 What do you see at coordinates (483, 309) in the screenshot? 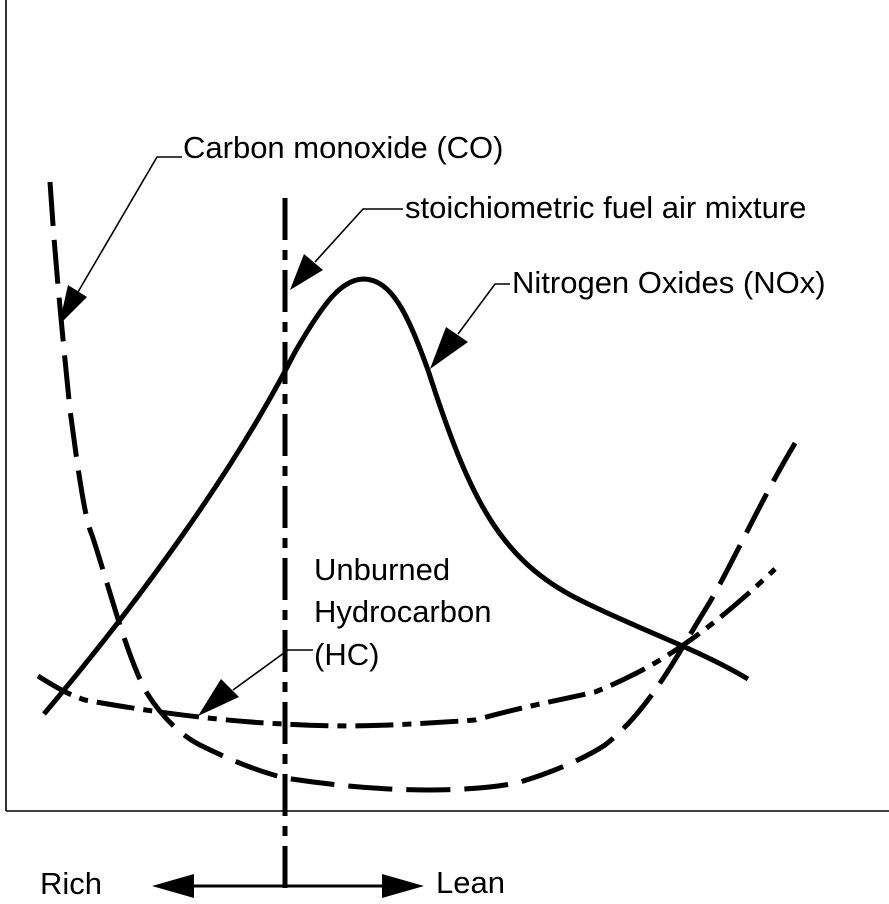
I see `nox-leader` at bounding box center [483, 309].